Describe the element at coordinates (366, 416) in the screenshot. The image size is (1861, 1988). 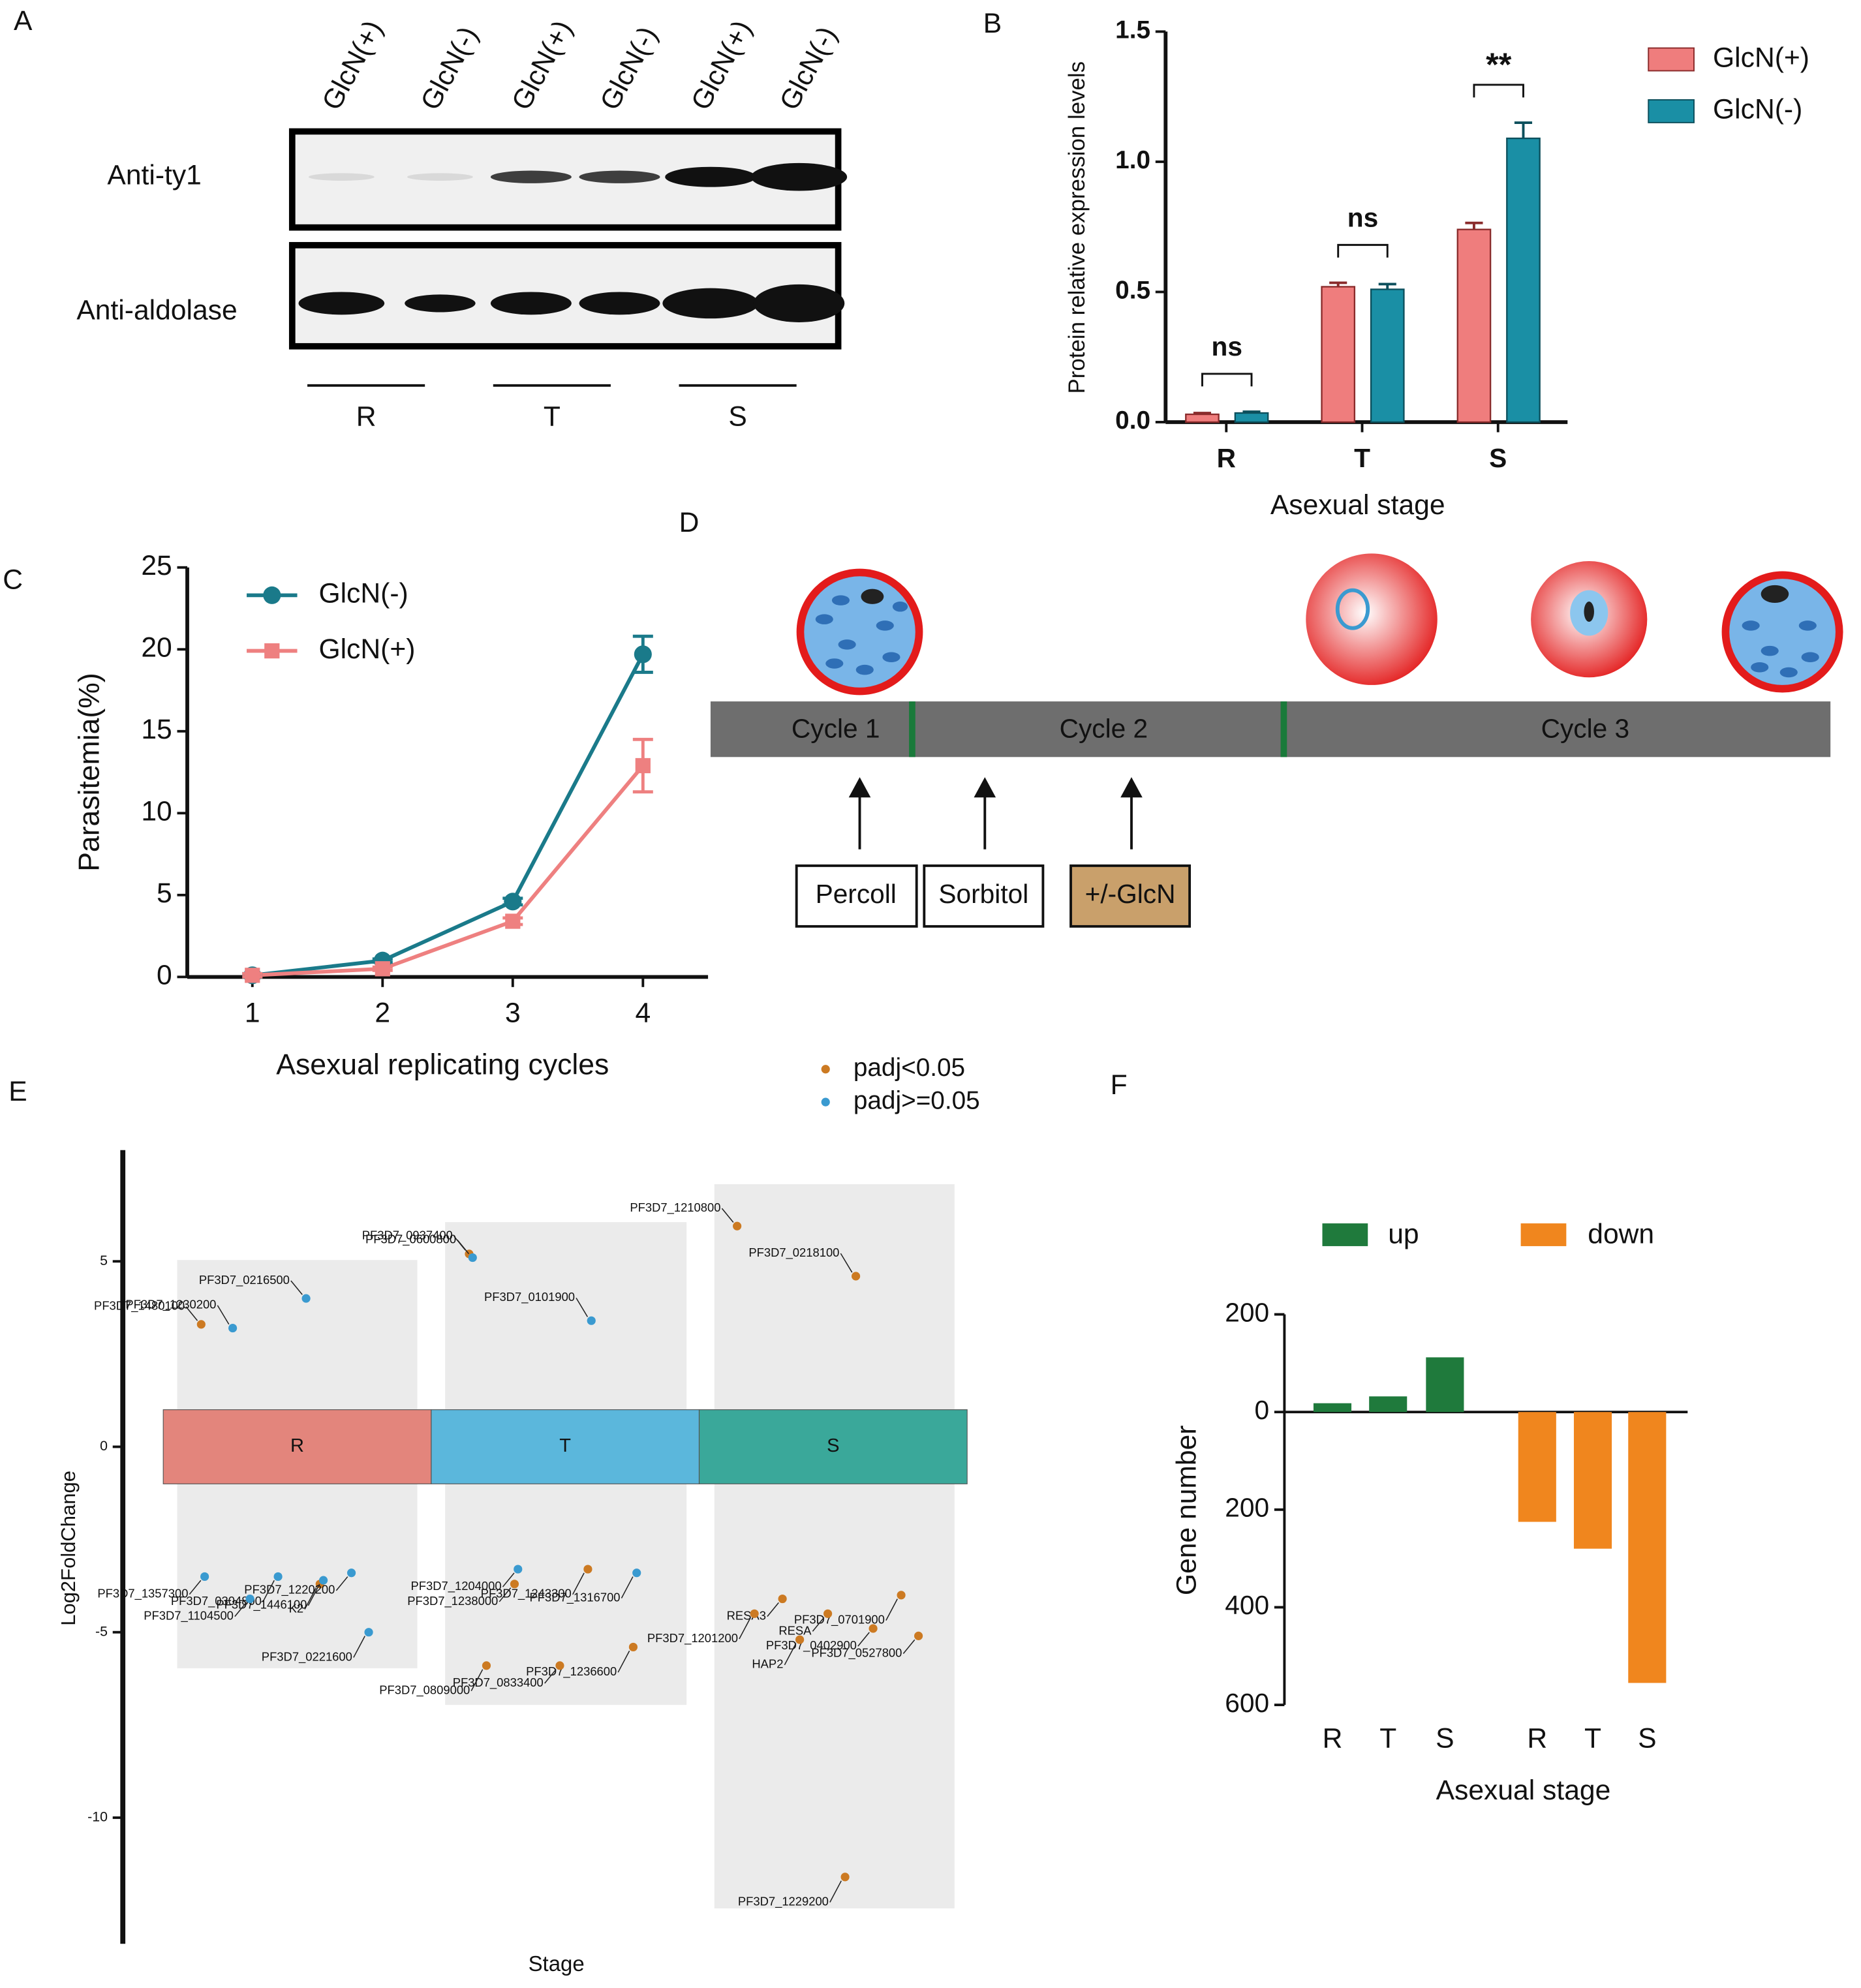
I see `group-label: R` at that location.